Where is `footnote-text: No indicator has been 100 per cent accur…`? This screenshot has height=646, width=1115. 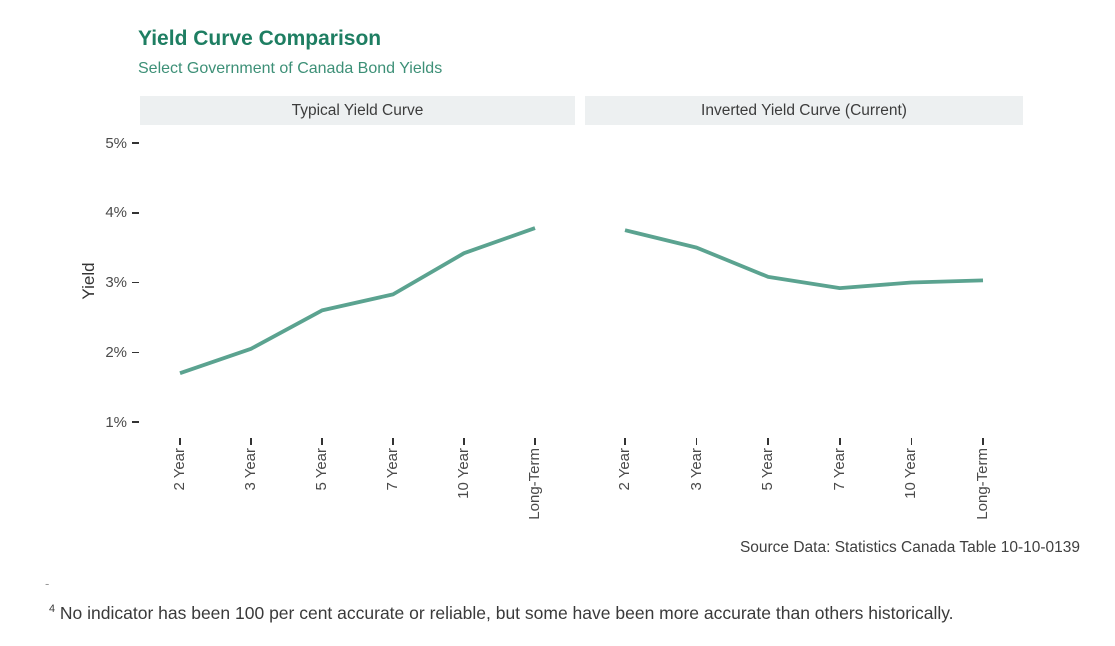 footnote-text: No indicator has been 100 per cent accur… is located at coordinates (504, 613).